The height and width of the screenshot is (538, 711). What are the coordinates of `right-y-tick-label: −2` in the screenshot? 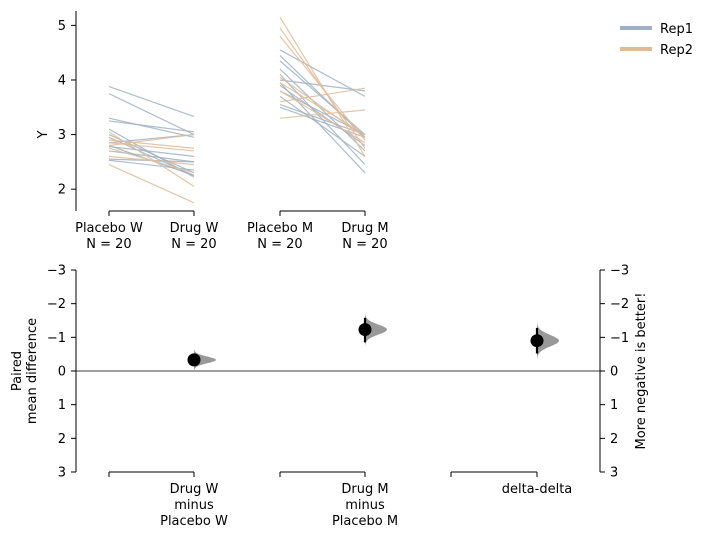 It's located at (619, 304).